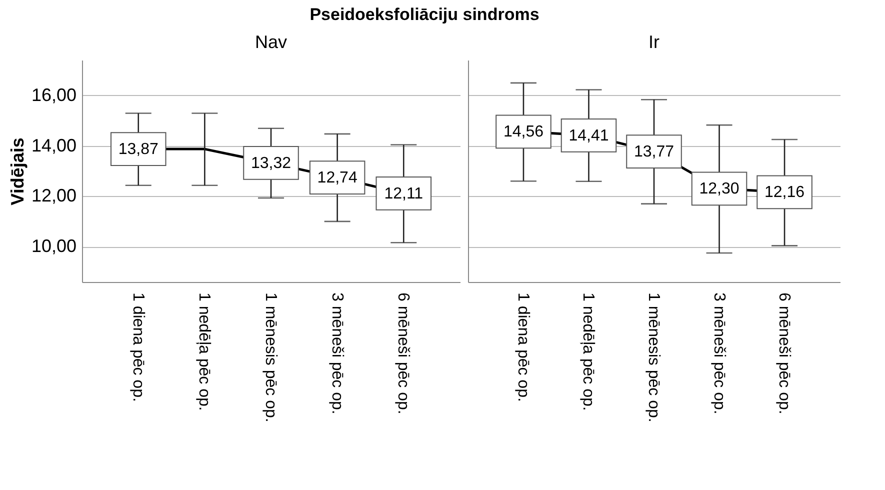 The height and width of the screenshot is (490, 885). What do you see at coordinates (404, 193) in the screenshot?
I see `data-label: 12,11` at bounding box center [404, 193].